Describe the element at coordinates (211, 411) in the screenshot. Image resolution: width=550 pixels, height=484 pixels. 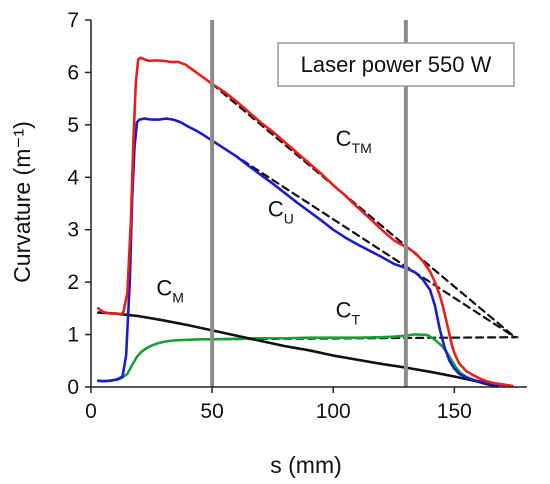
I see `x-tick-label: 50` at that location.